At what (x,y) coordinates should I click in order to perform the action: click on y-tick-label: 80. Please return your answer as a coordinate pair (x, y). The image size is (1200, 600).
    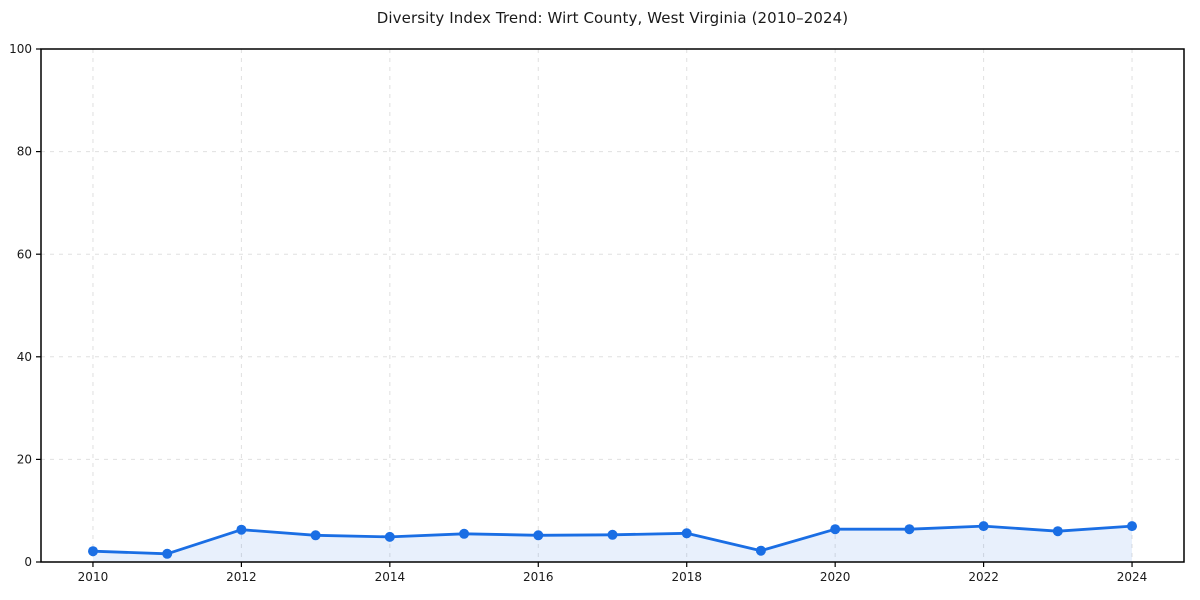
    Looking at the image, I should click on (24, 152).